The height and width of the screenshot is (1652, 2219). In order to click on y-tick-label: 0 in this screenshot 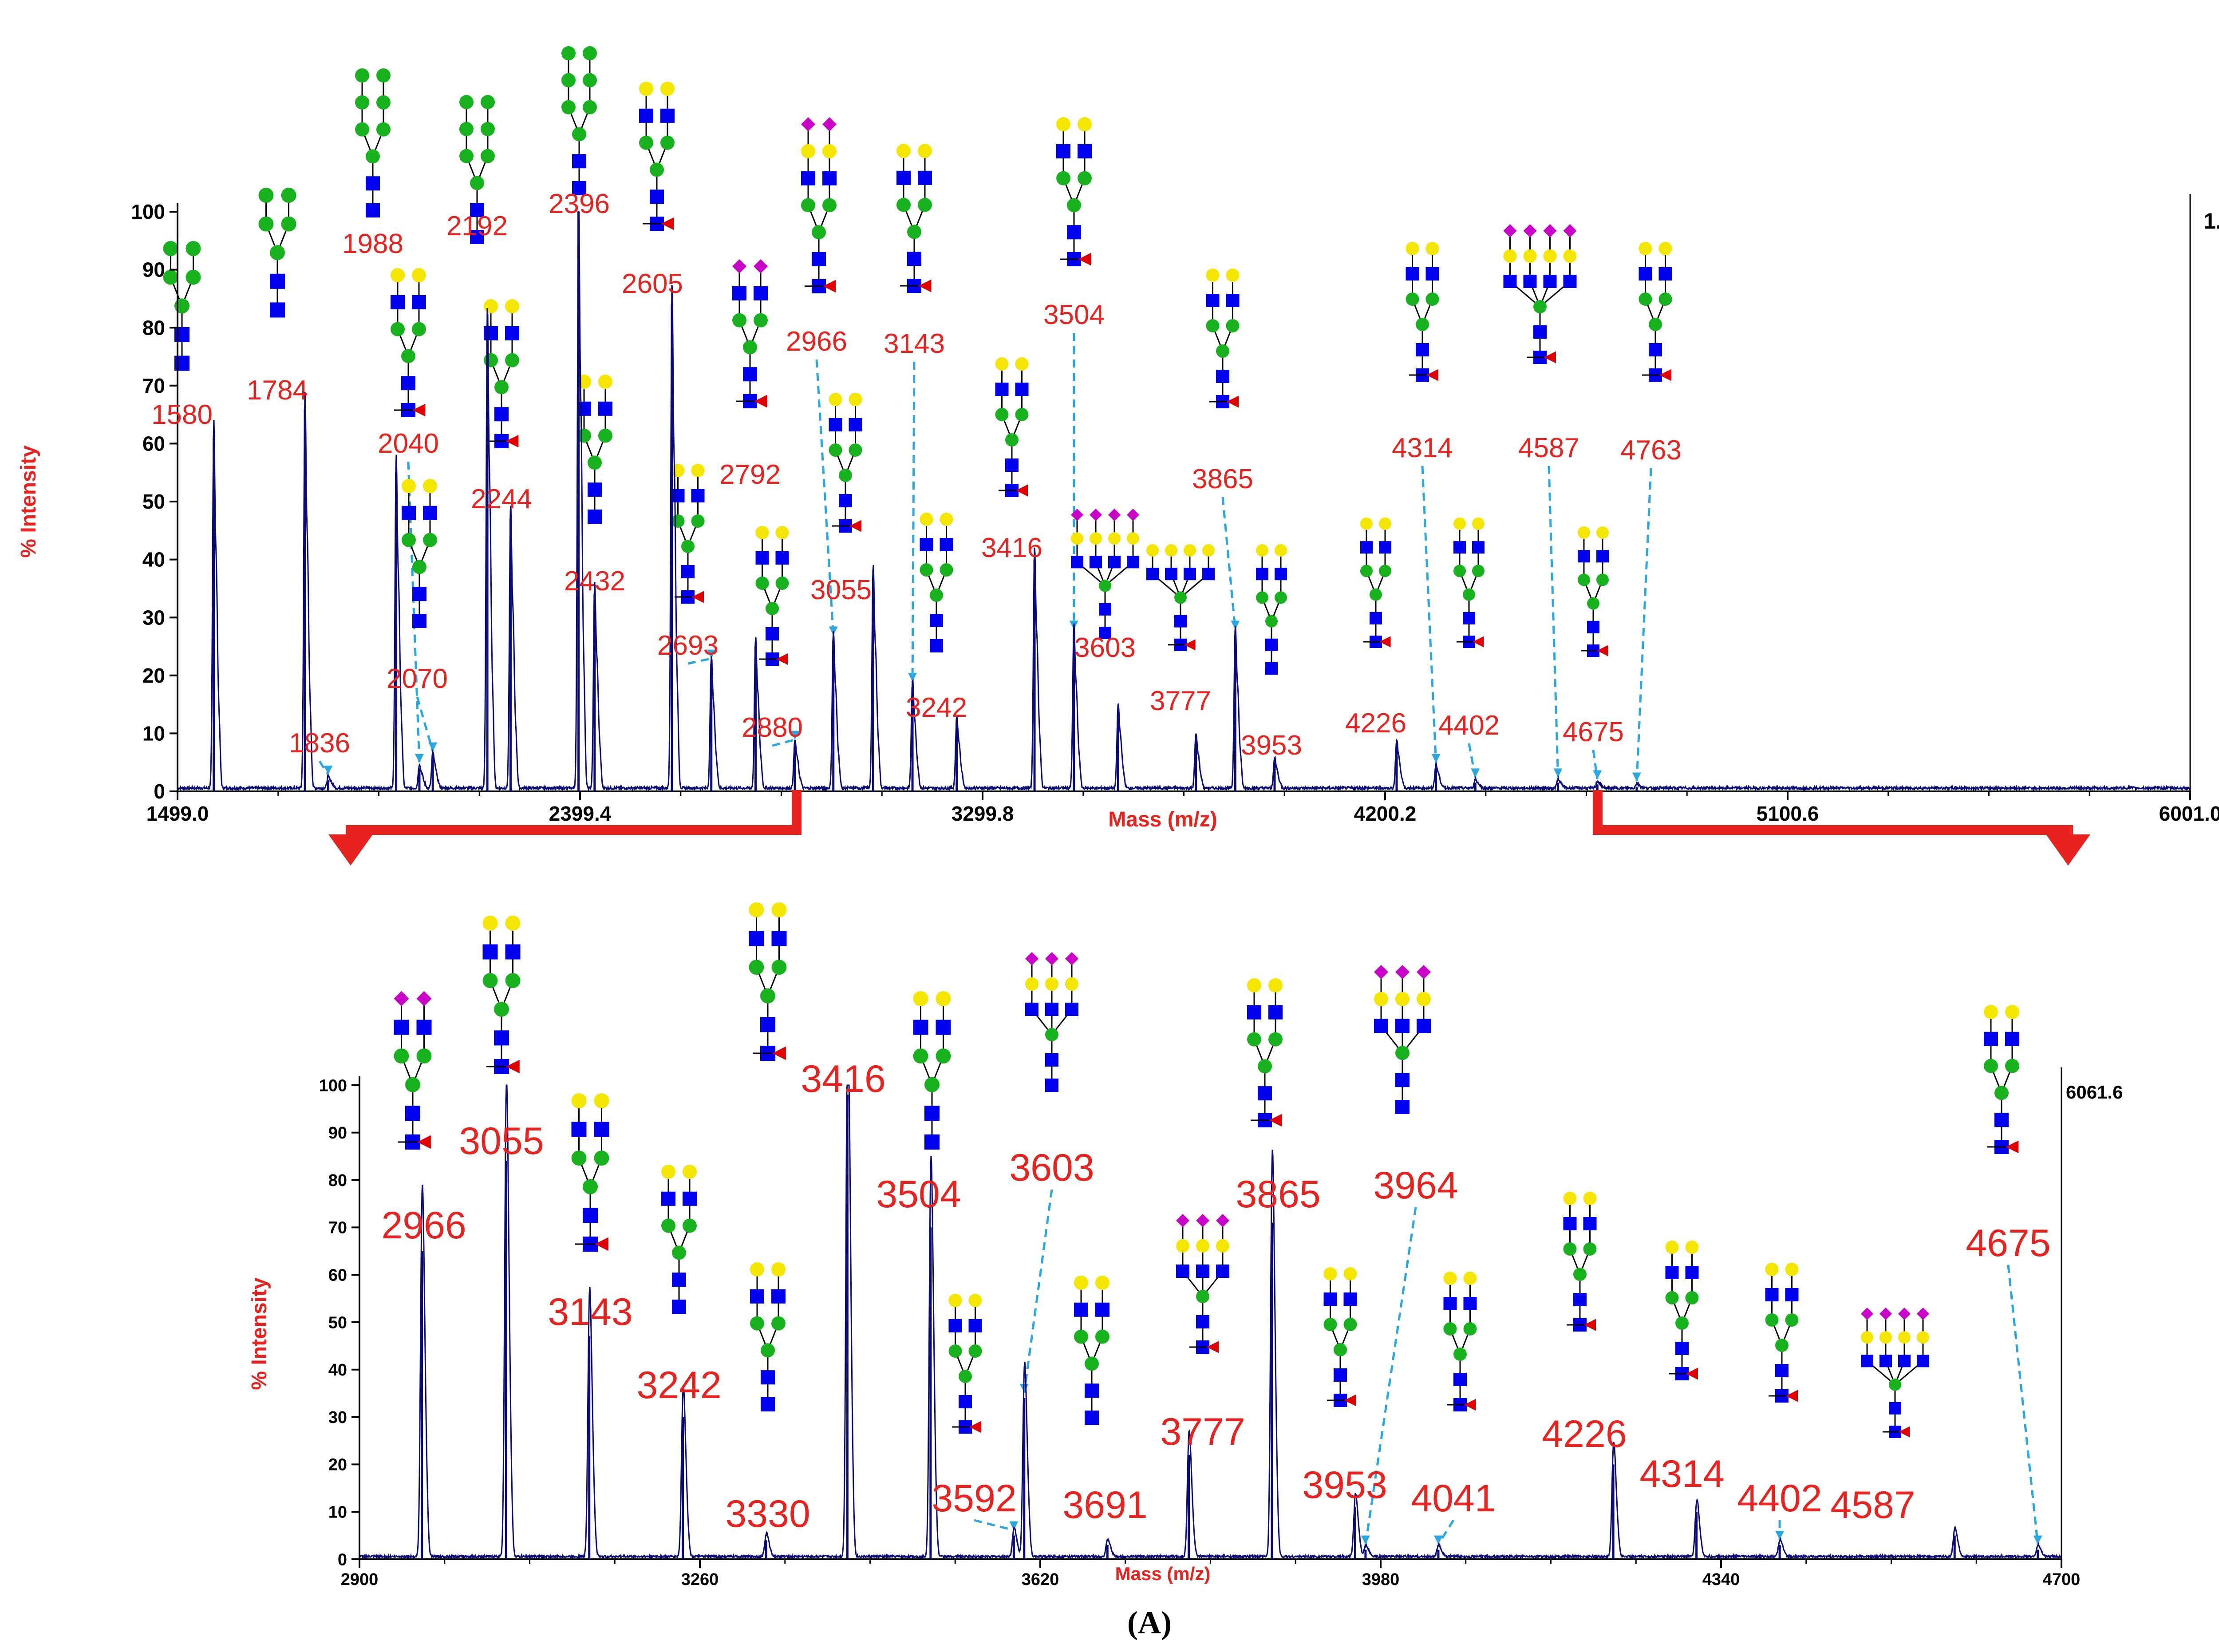, I will do `click(342, 1559)`.